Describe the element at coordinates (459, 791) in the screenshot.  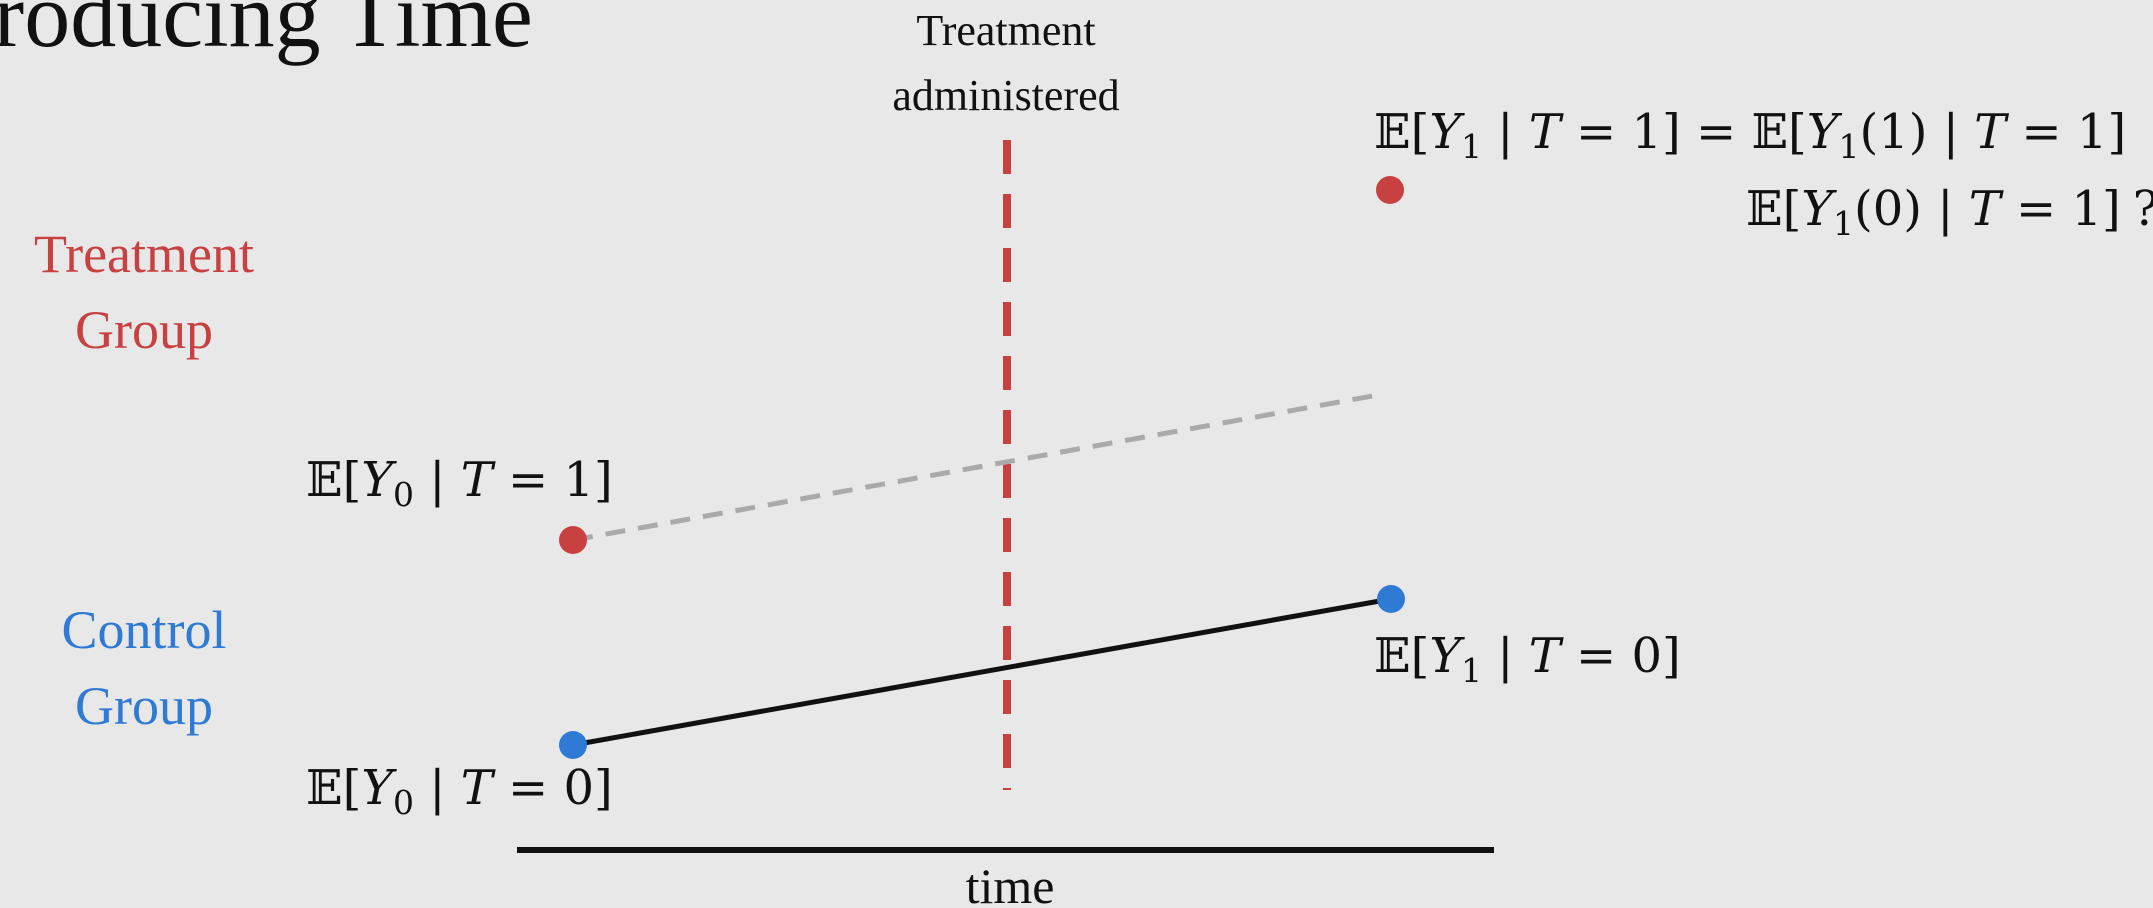
I see `expectation-y0-control: 𝔼[Y0 | T = 0]` at that location.